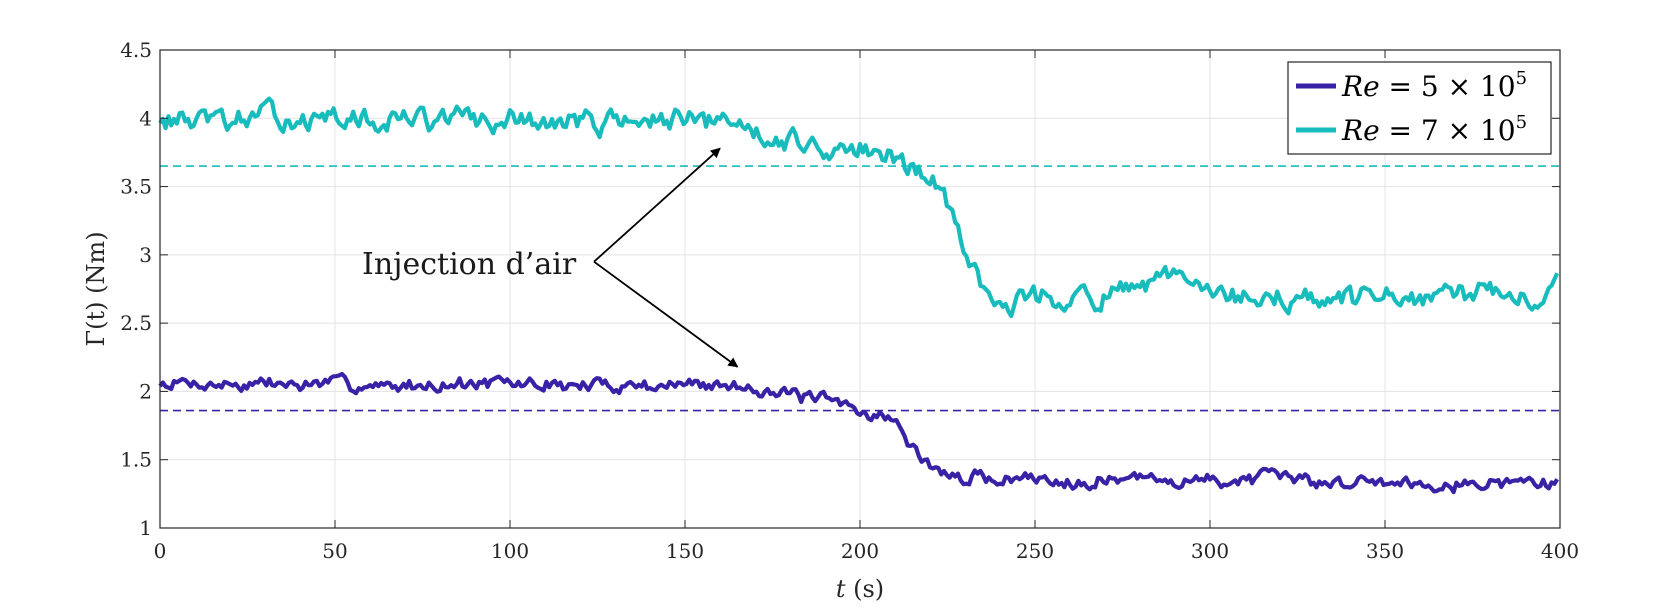  I want to click on annotation-text: Injection d’air, so click(469, 264).